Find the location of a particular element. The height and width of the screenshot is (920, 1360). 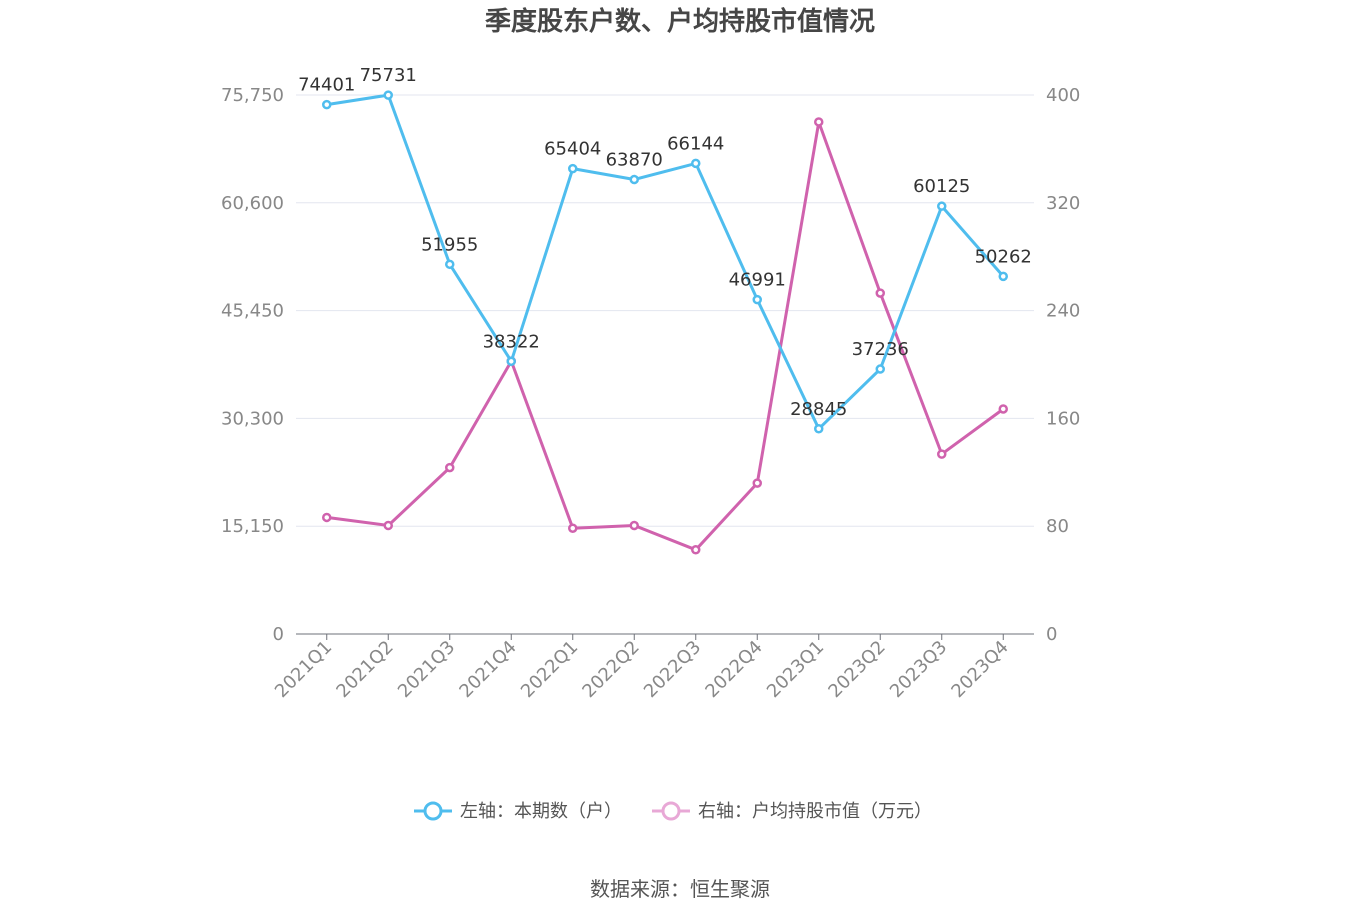

legend-item-series-1: 左轴：本期数（户） is located at coordinates (518, 811).